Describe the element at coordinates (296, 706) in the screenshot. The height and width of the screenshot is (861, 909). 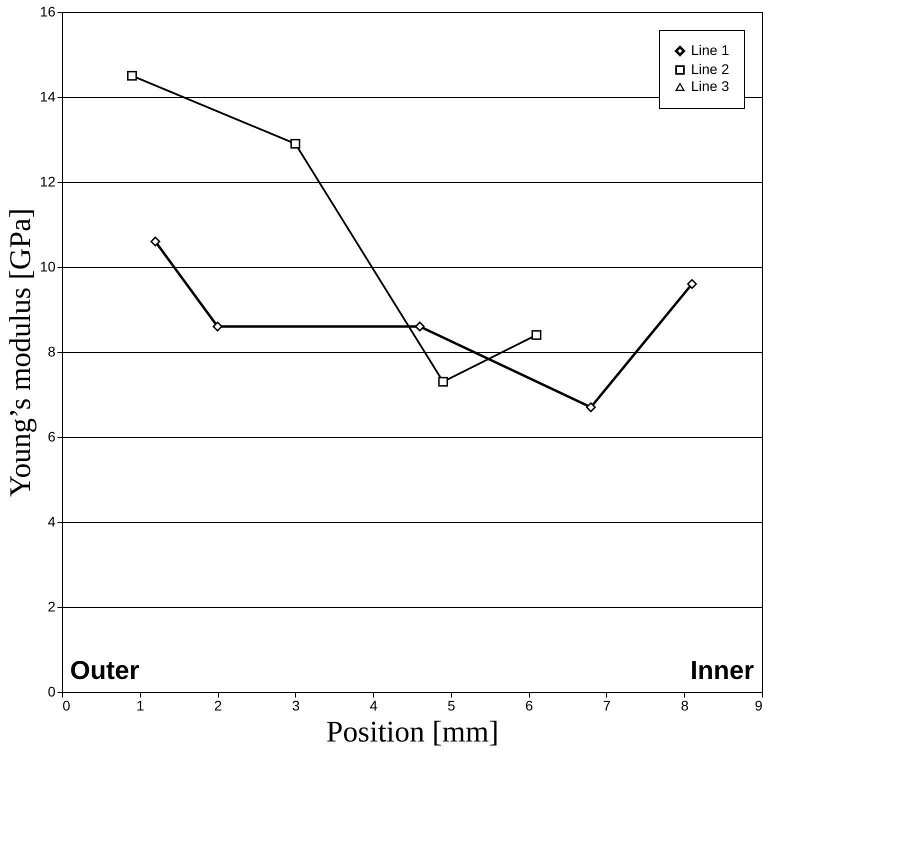
I see `x-tick-label: 3` at that location.